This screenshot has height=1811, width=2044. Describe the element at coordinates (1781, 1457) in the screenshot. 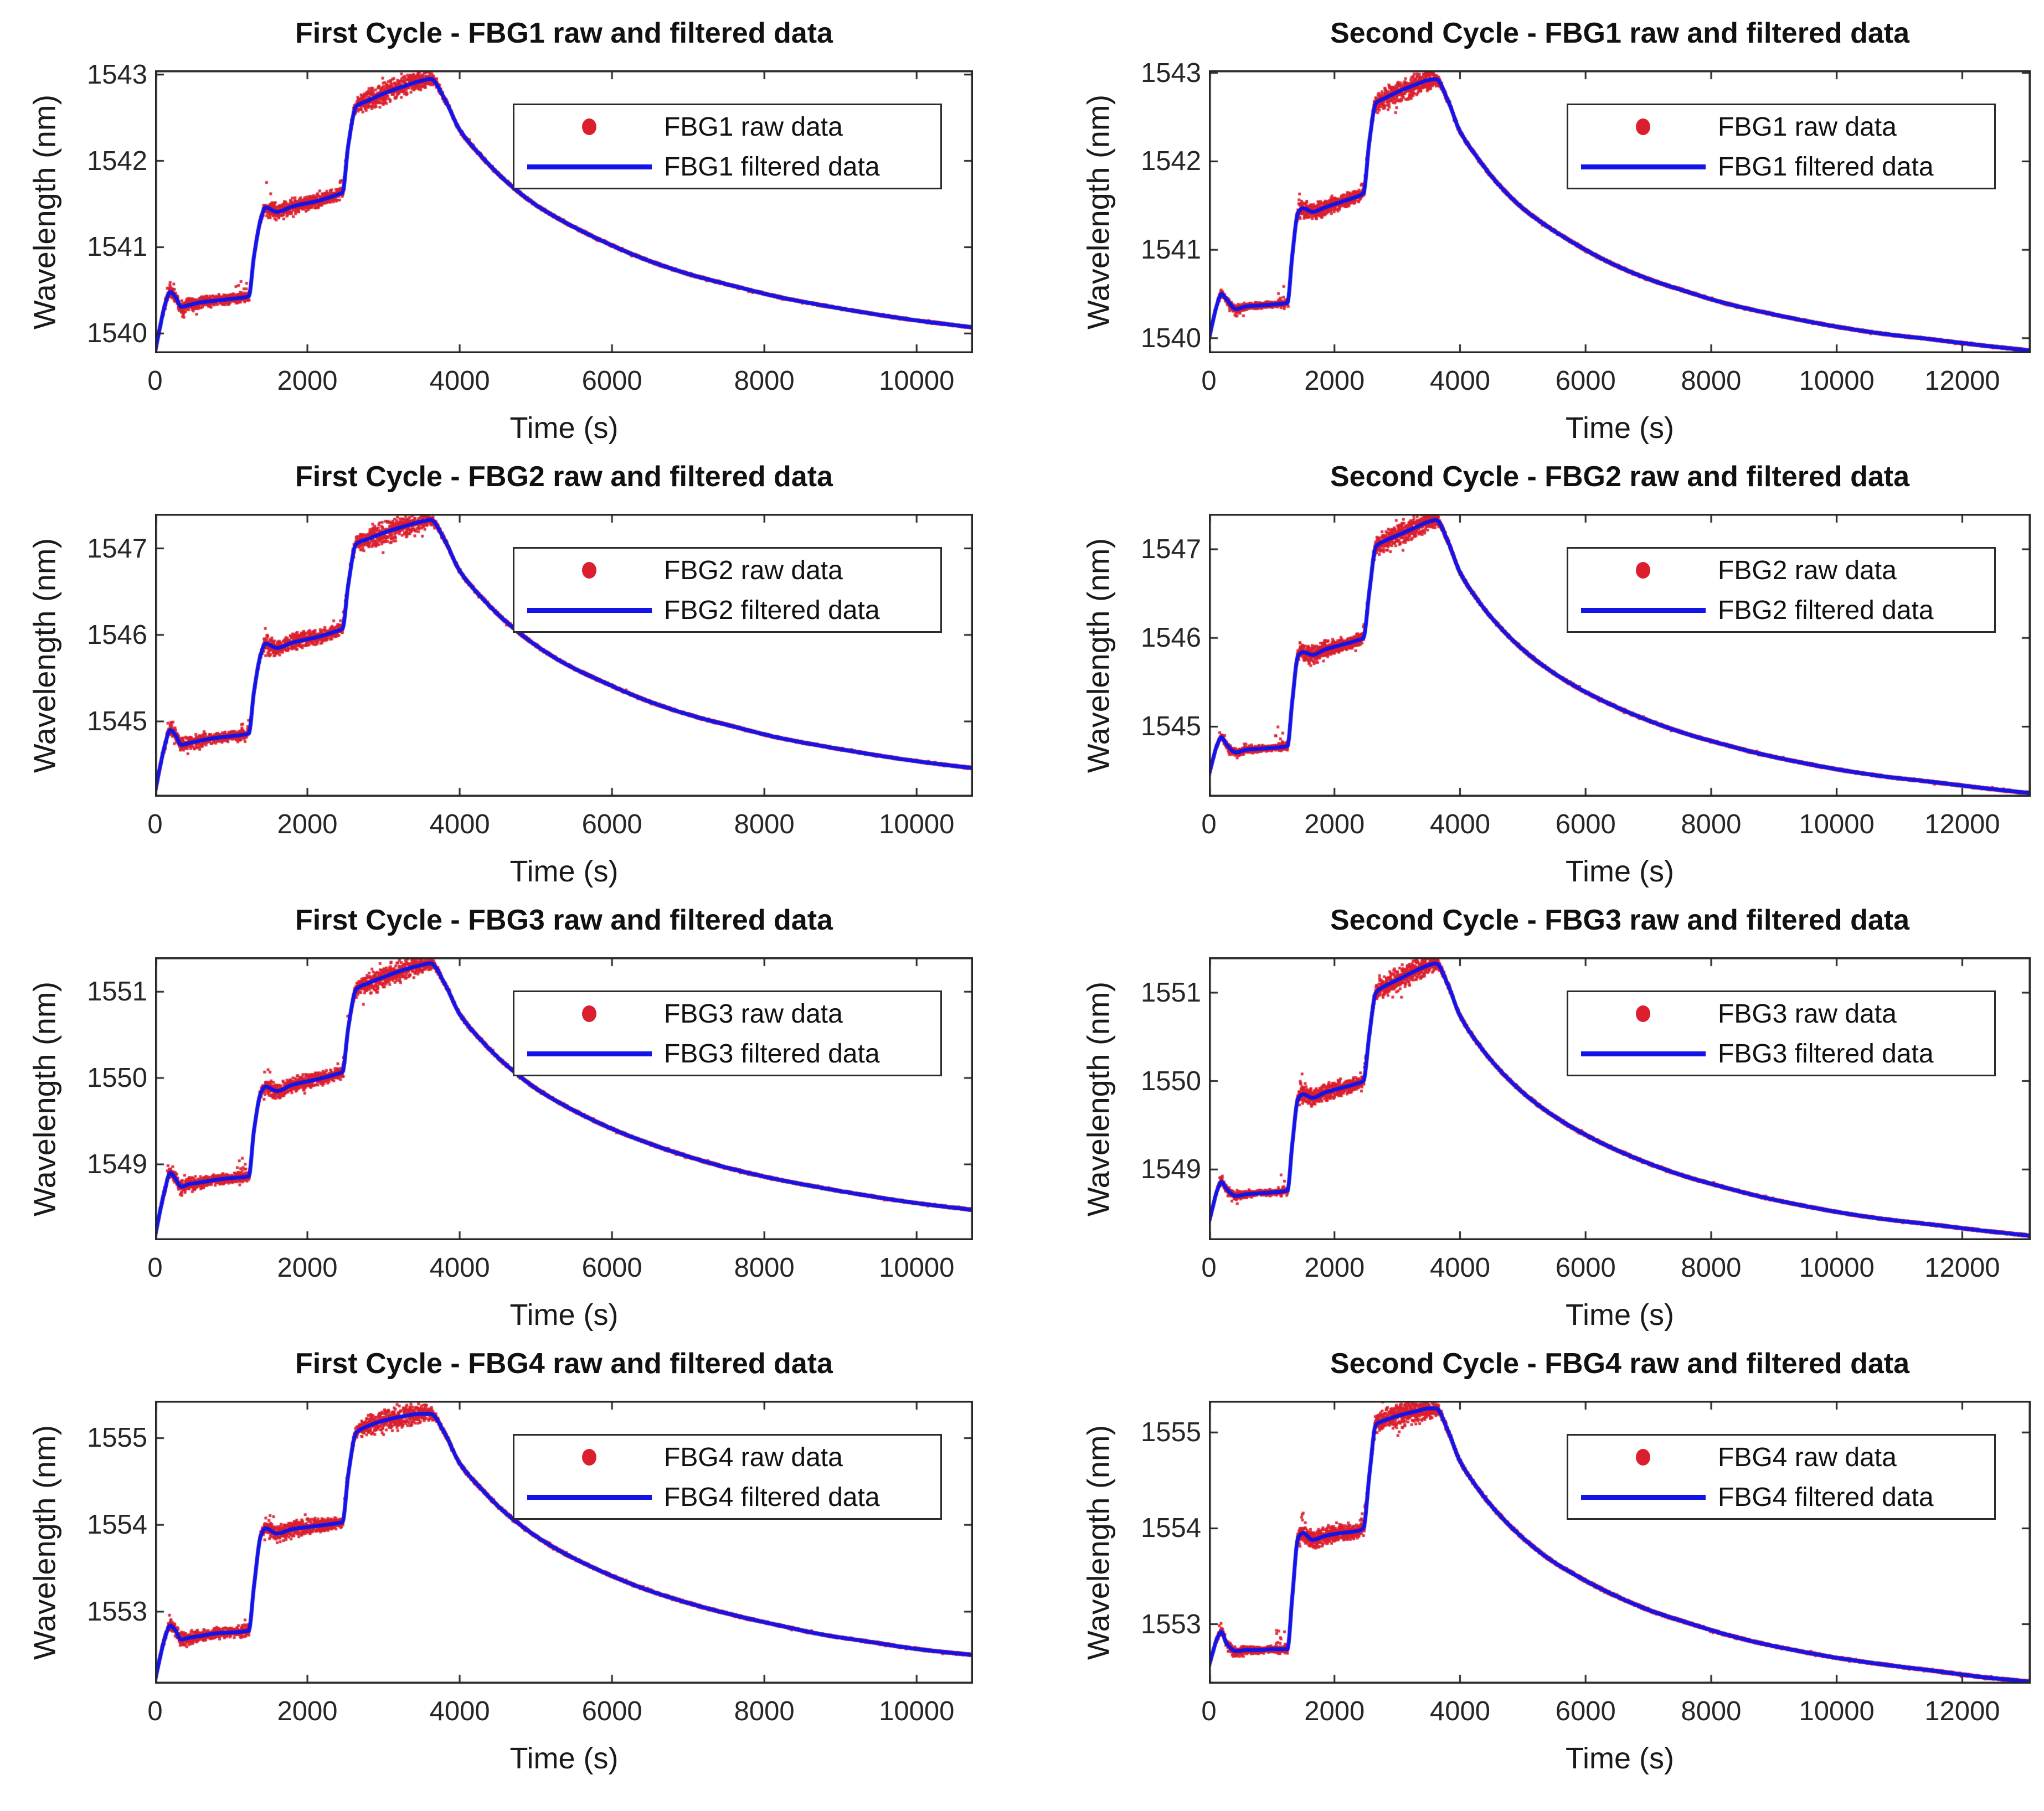

I see `legend-item-raw: FBG4 raw data` at that location.